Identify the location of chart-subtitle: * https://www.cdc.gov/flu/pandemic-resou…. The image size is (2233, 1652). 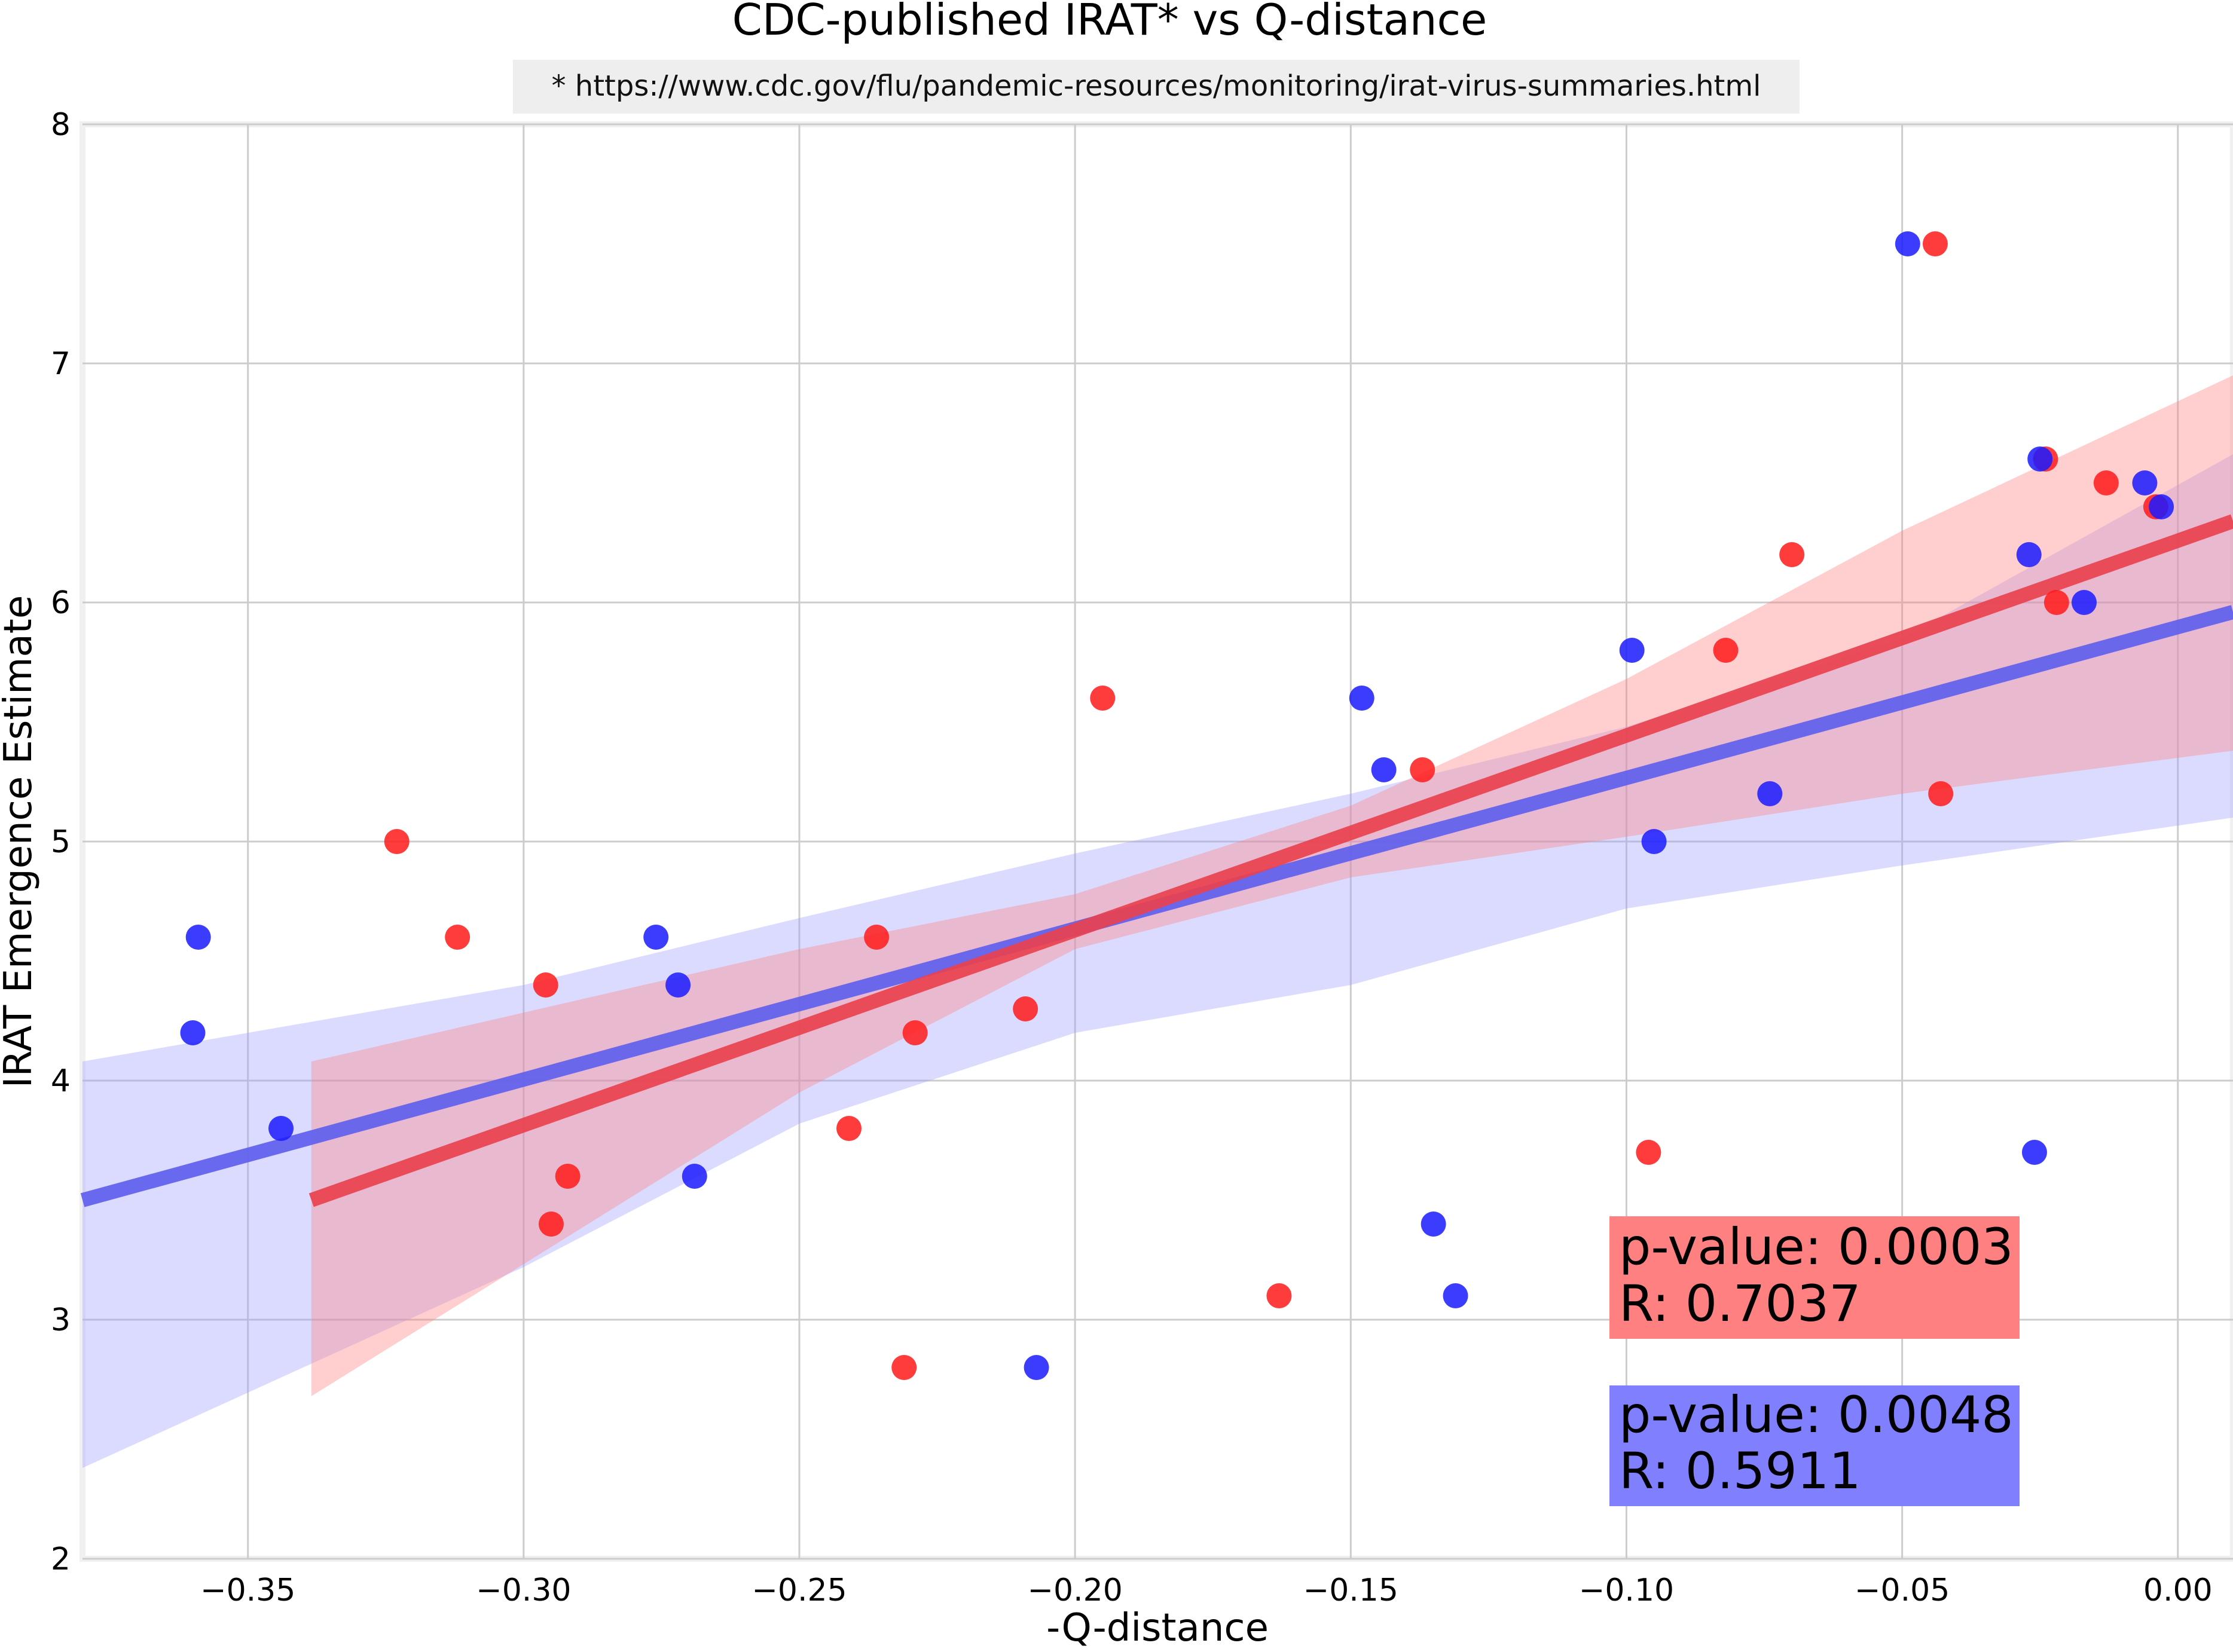
(1156, 86).